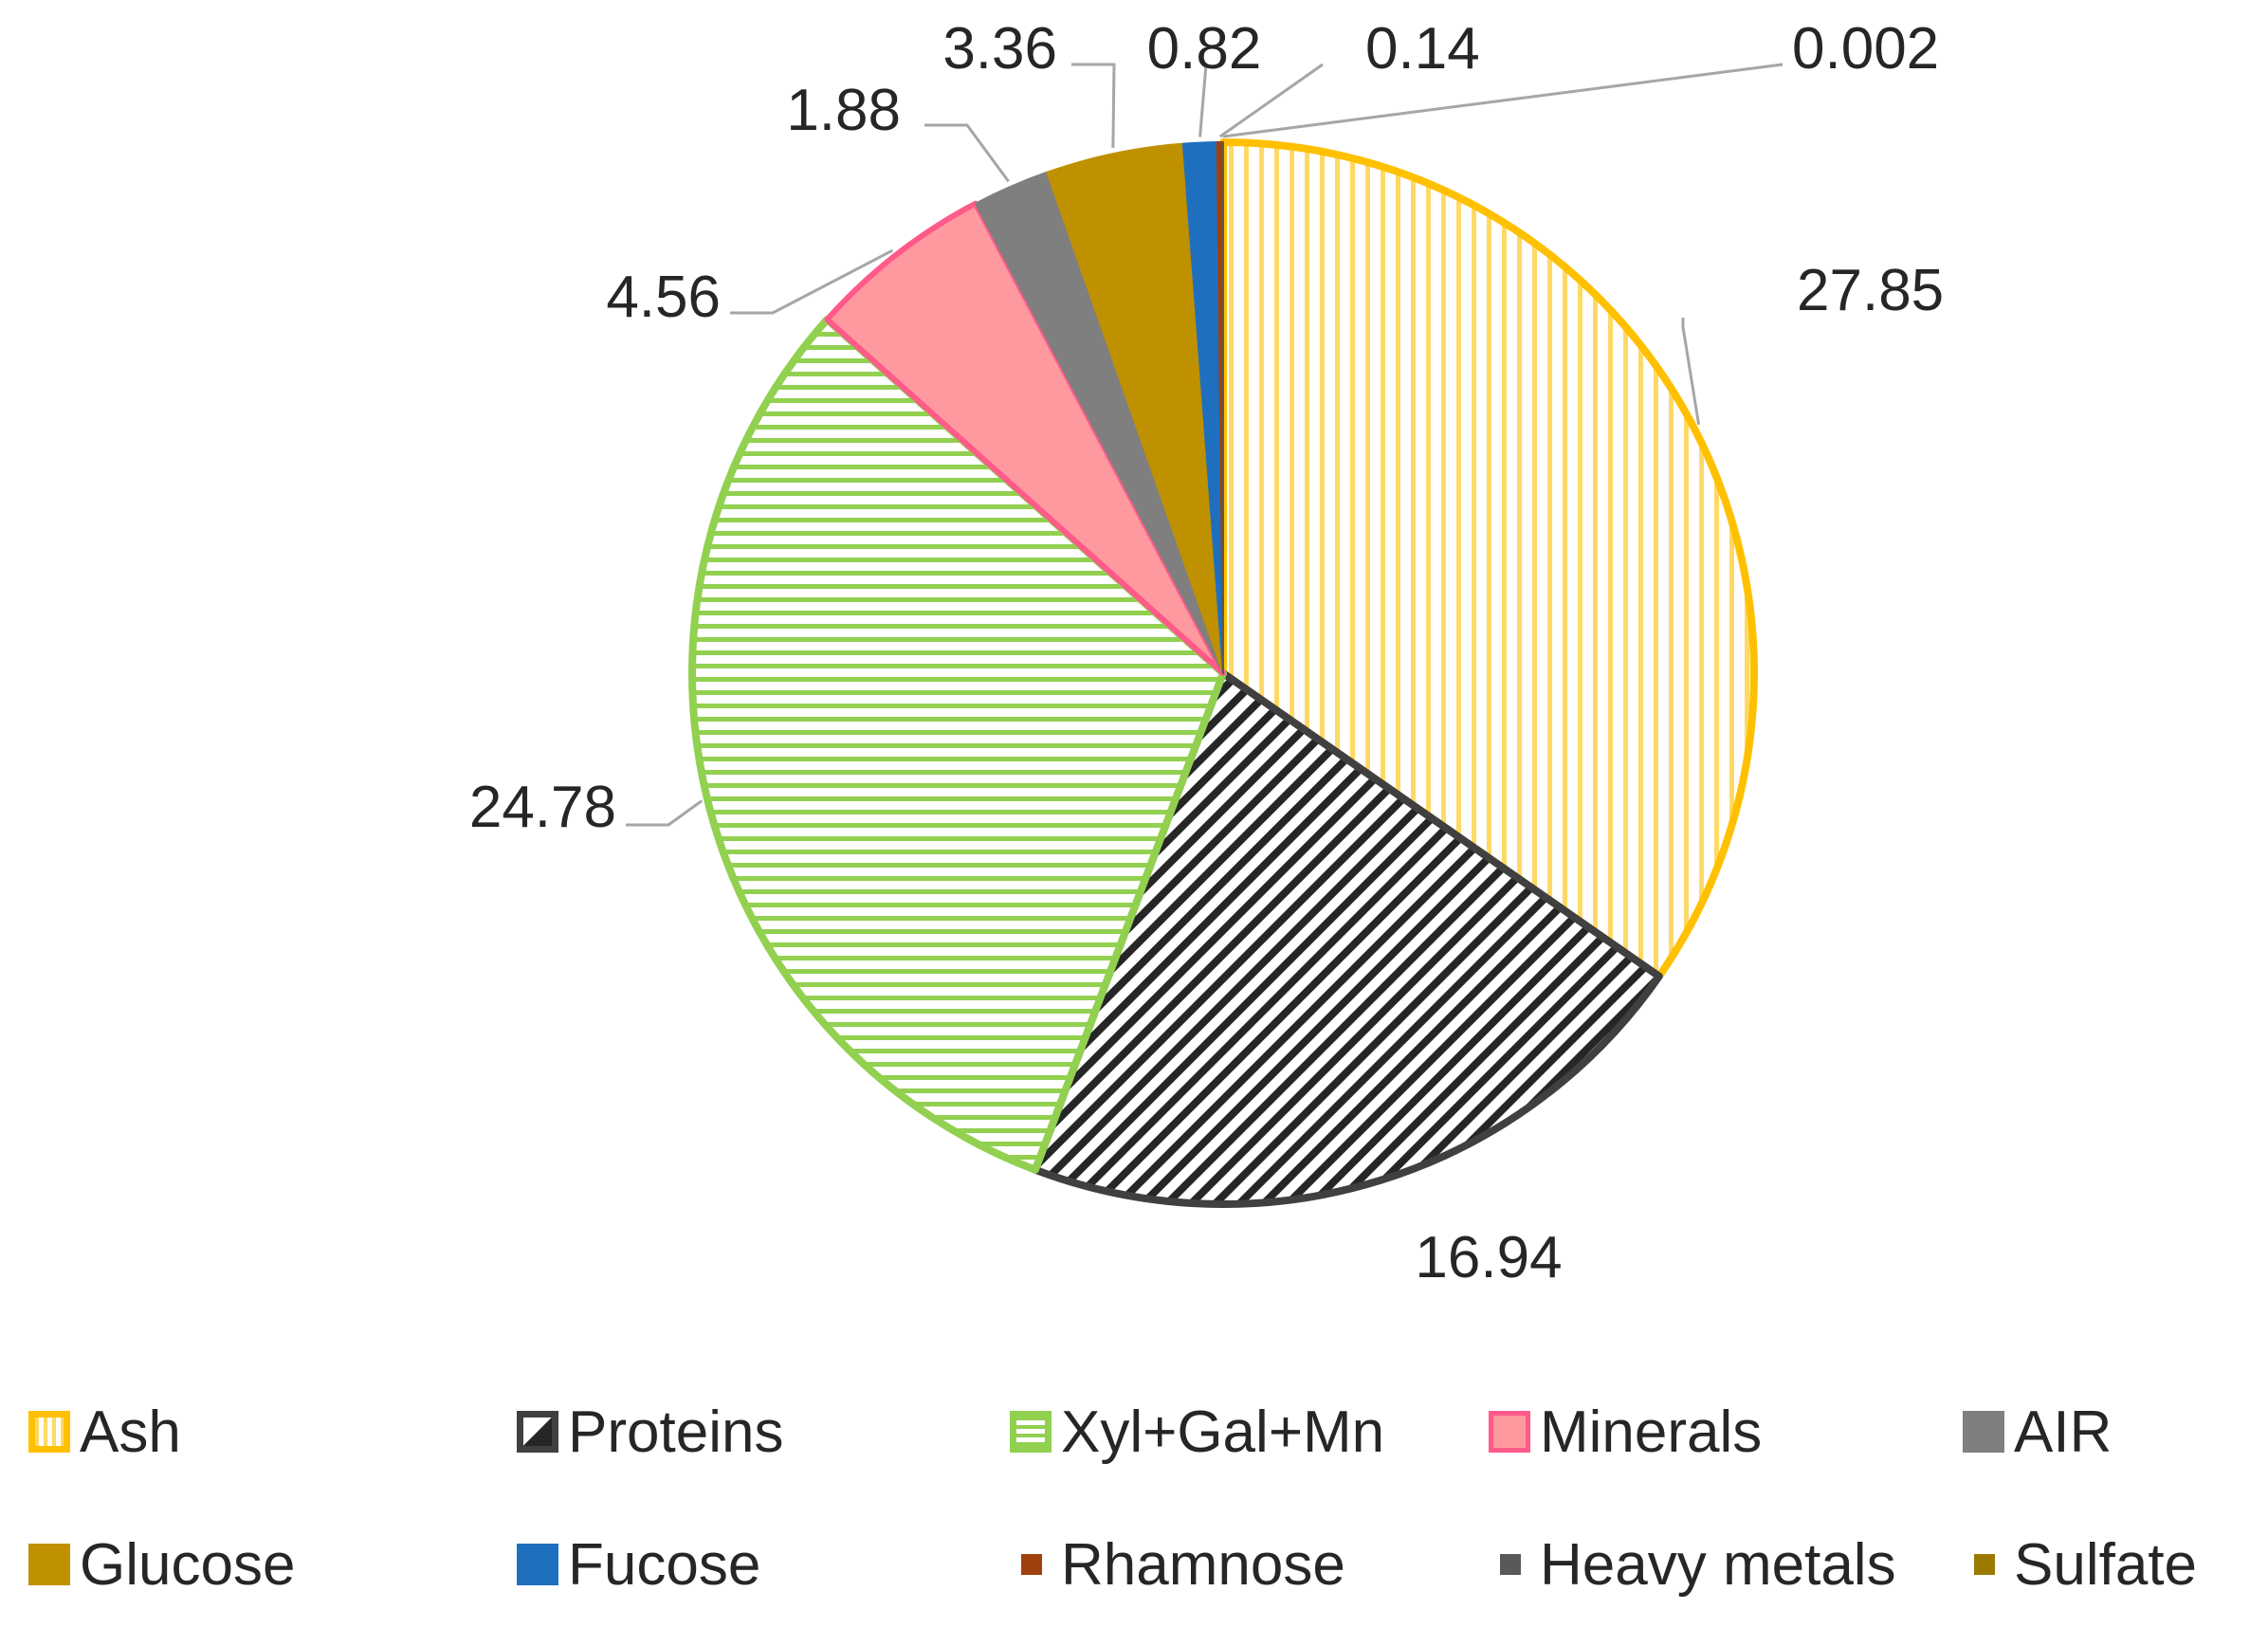 This screenshot has width=2268, height=1628. What do you see at coordinates (1025, 438) in the screenshot?
I see `pie-slice-minerals` at bounding box center [1025, 438].